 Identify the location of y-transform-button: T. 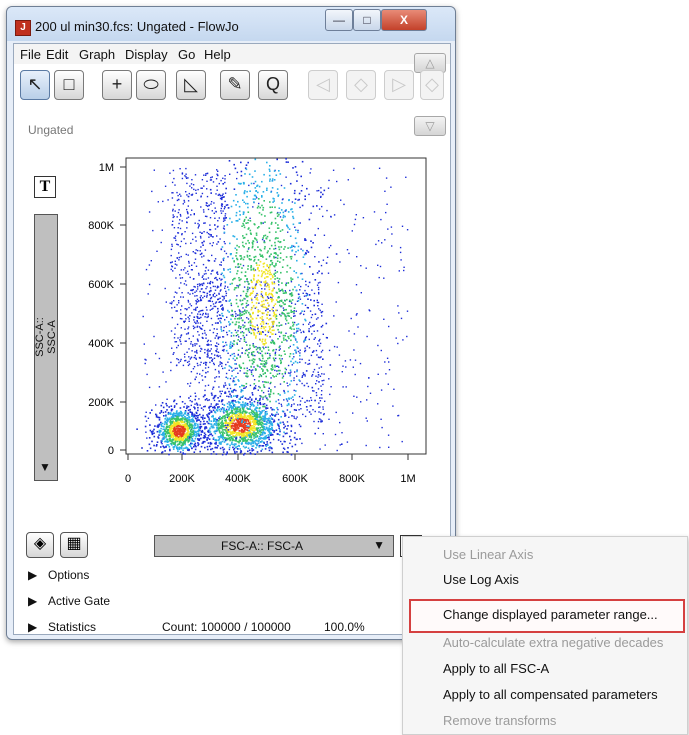
(45, 187).